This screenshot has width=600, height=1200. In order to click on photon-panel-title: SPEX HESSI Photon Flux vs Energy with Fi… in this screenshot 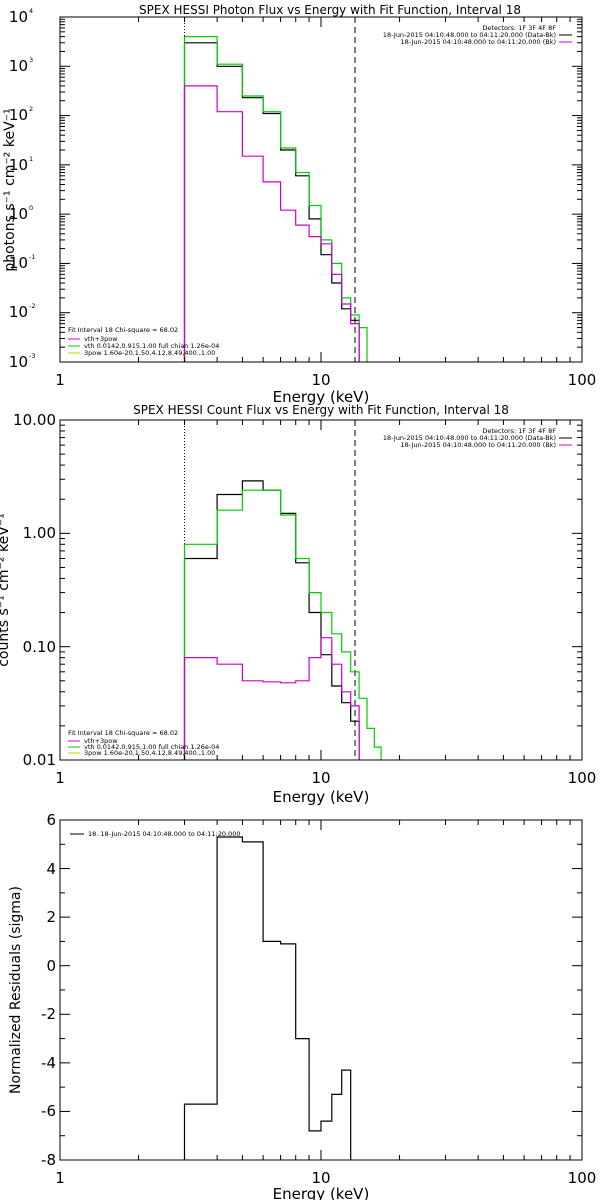, I will do `click(330, 10)`.